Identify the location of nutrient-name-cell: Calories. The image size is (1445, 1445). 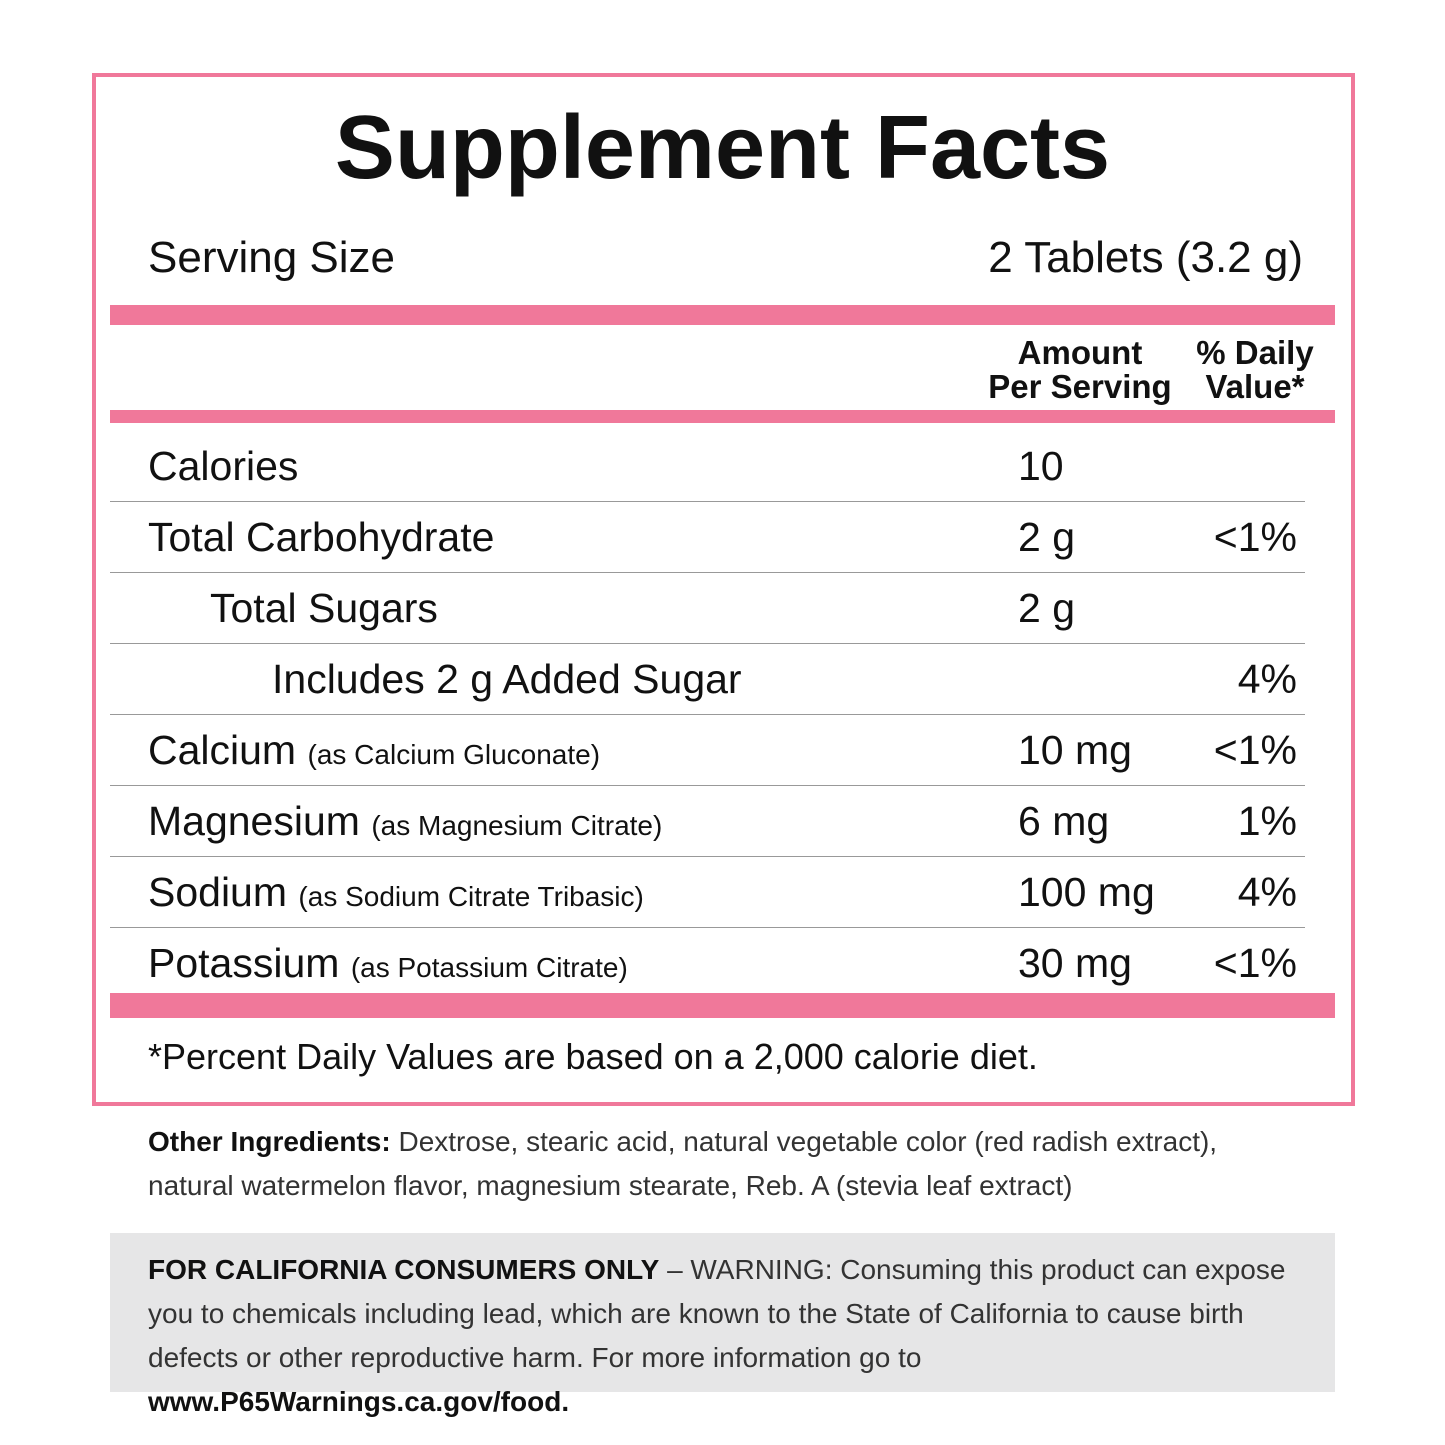
(223, 466).